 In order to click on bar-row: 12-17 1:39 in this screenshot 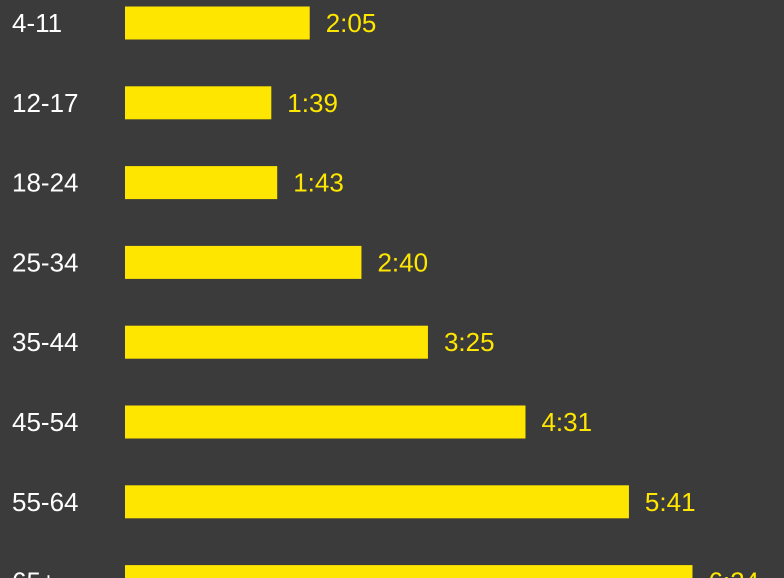, I will do `click(175, 103)`.